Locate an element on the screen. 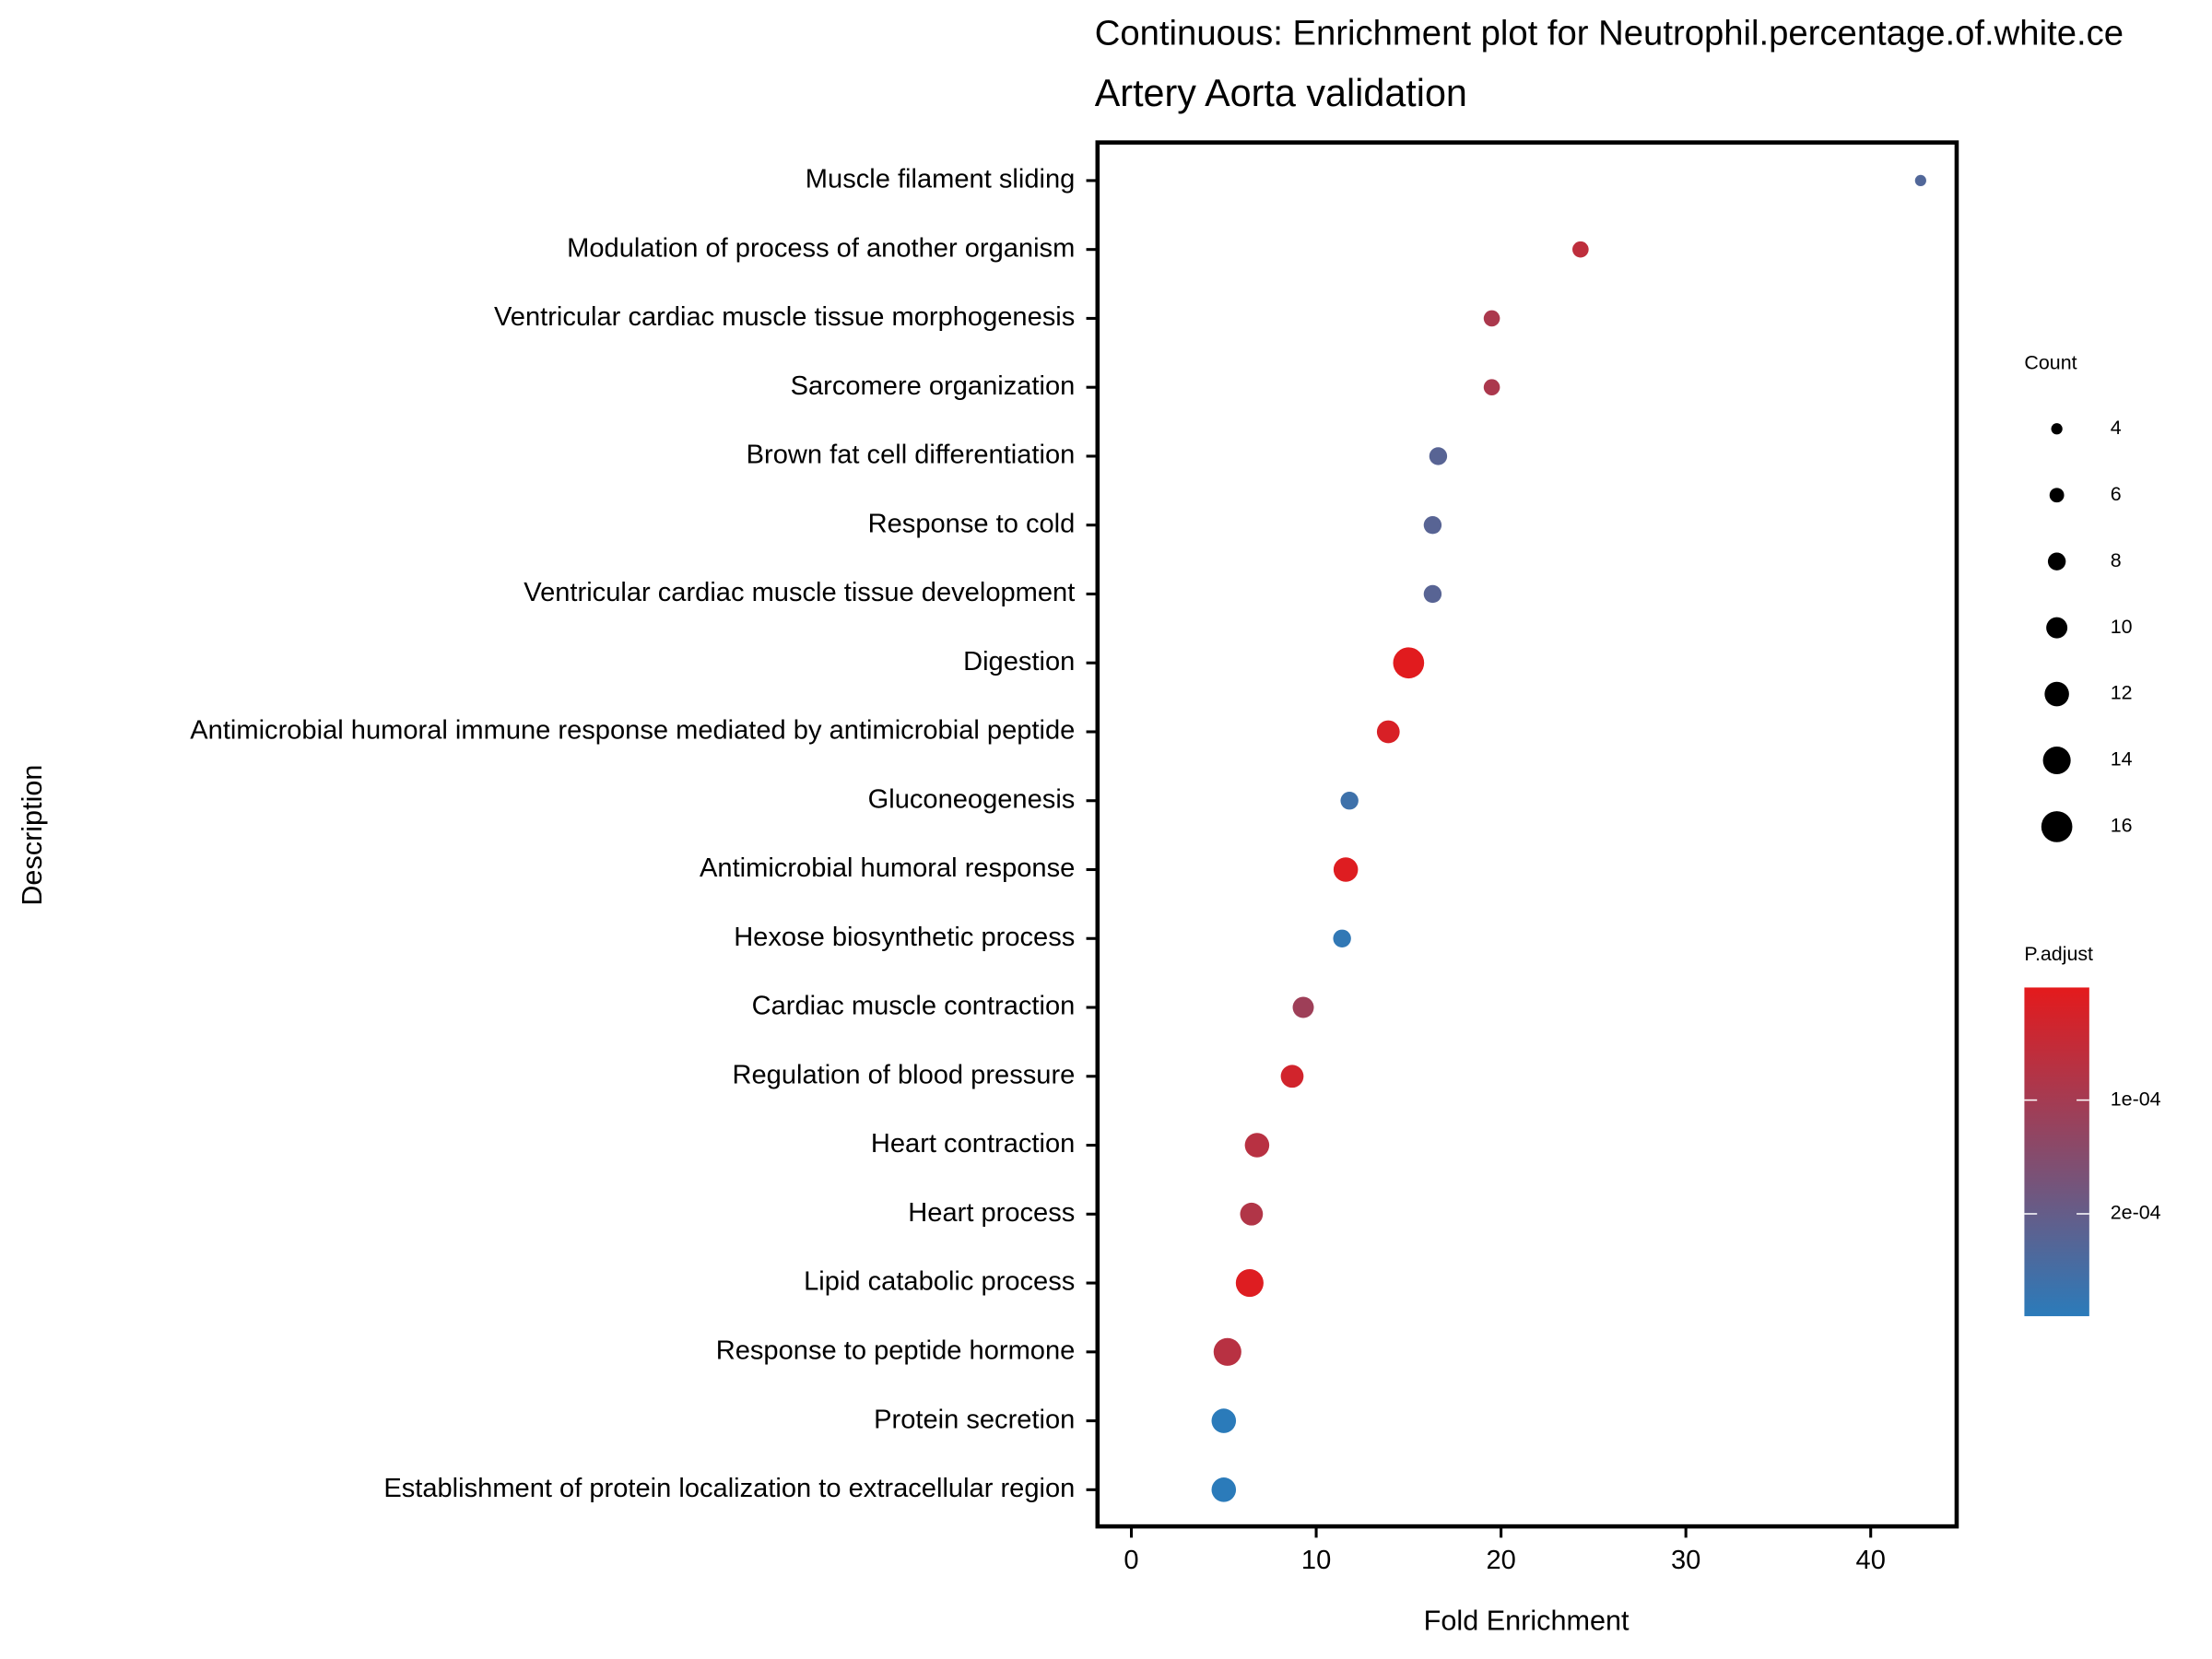 The height and width of the screenshot is (1659, 2212). x-tick-label: 40 is located at coordinates (1871, 1560).